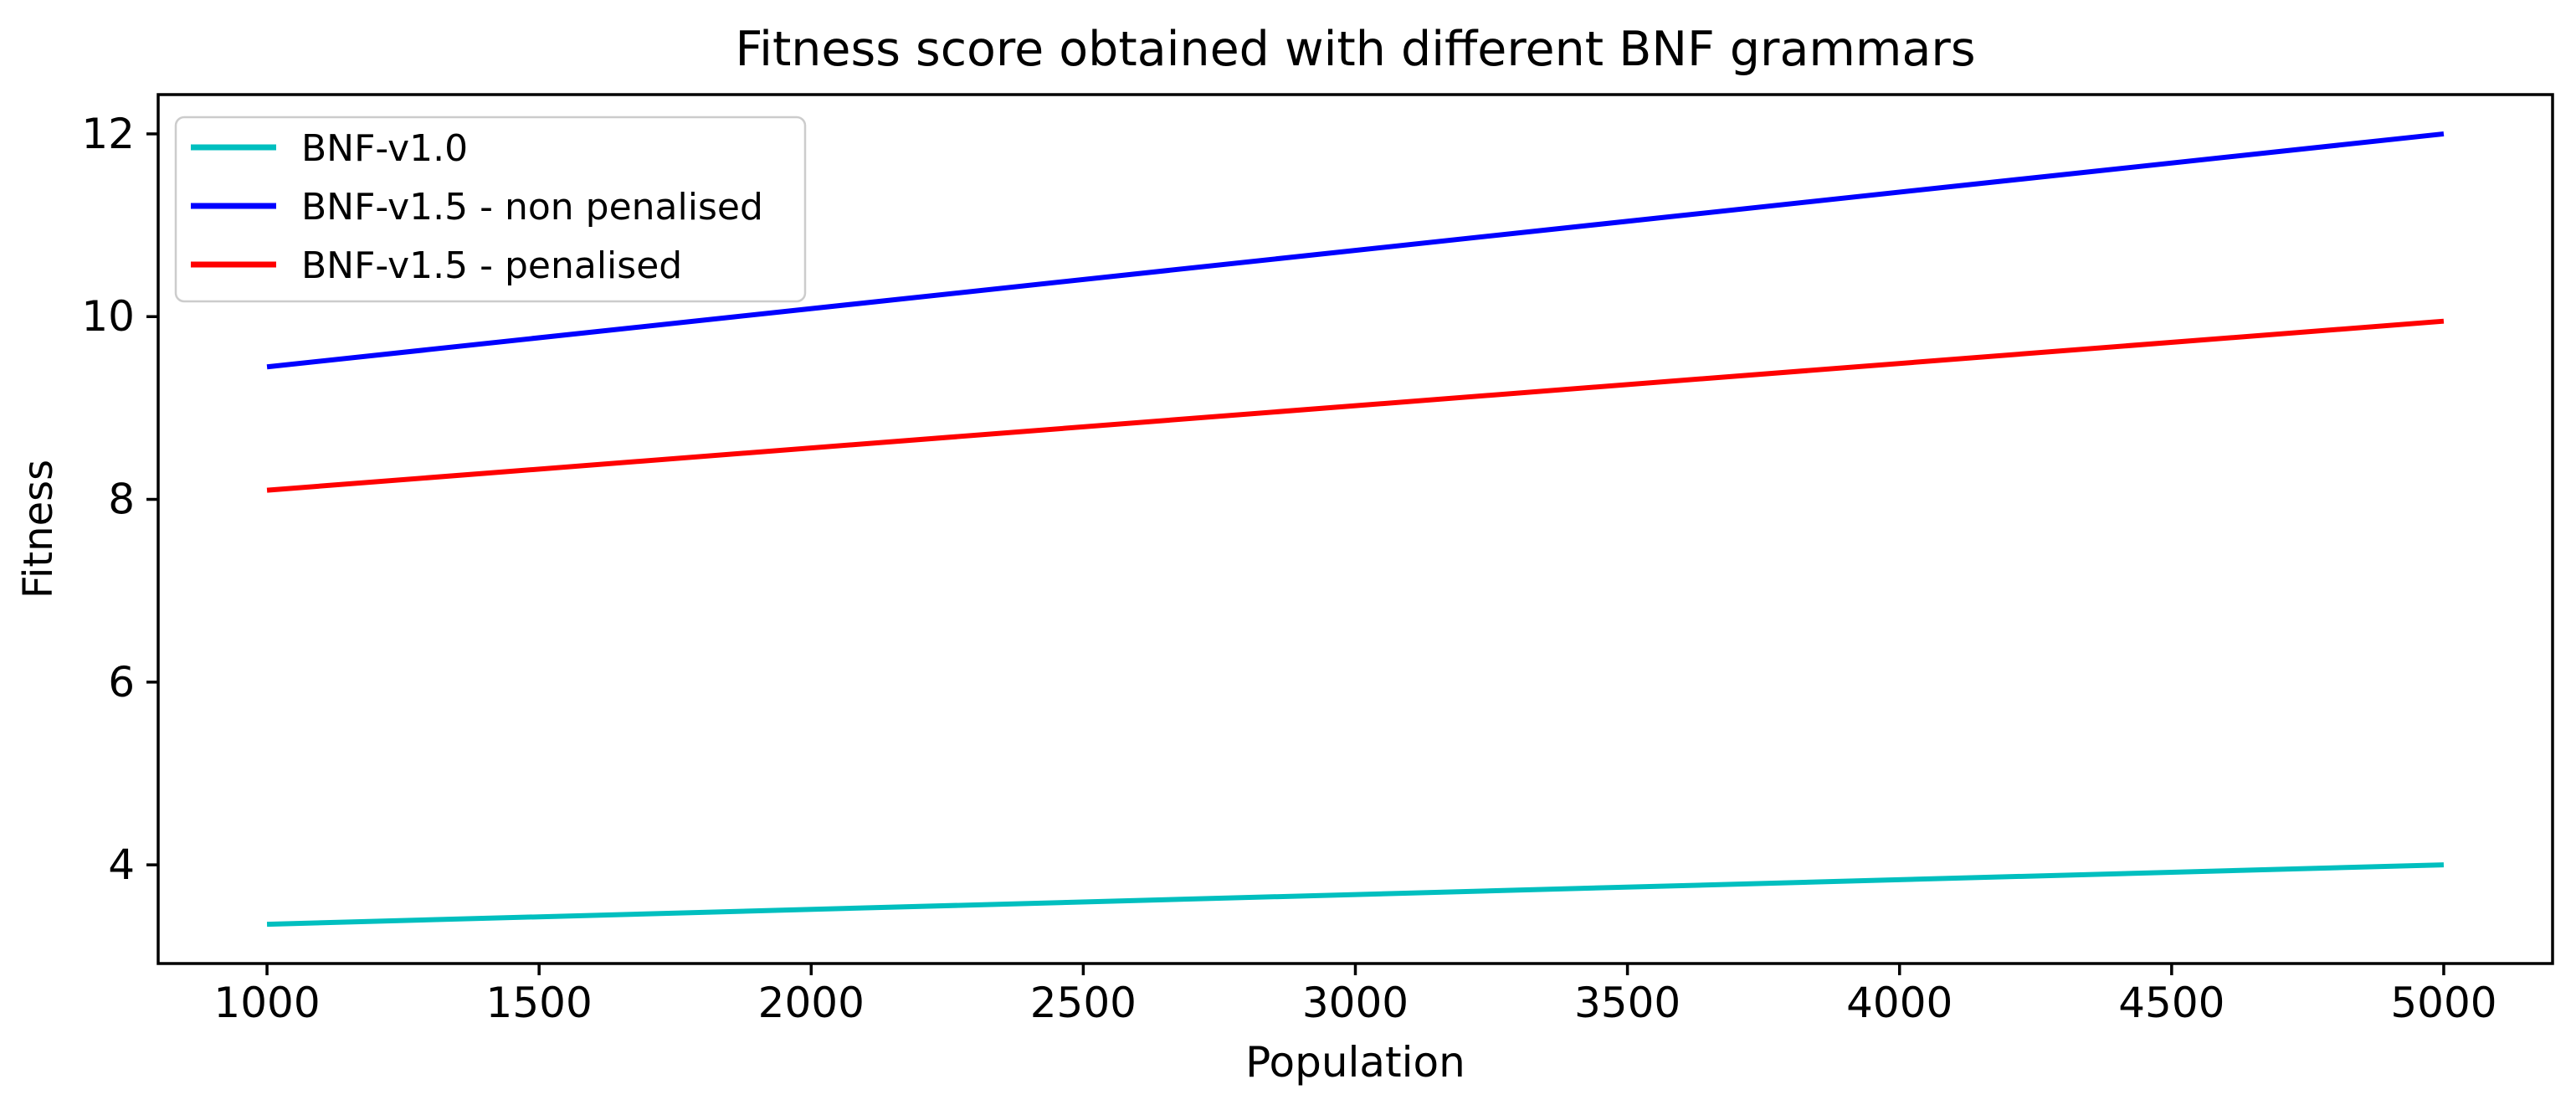 This screenshot has width=2576, height=1105. What do you see at coordinates (539, 1003) in the screenshot?
I see `x-tick-label: 1500` at bounding box center [539, 1003].